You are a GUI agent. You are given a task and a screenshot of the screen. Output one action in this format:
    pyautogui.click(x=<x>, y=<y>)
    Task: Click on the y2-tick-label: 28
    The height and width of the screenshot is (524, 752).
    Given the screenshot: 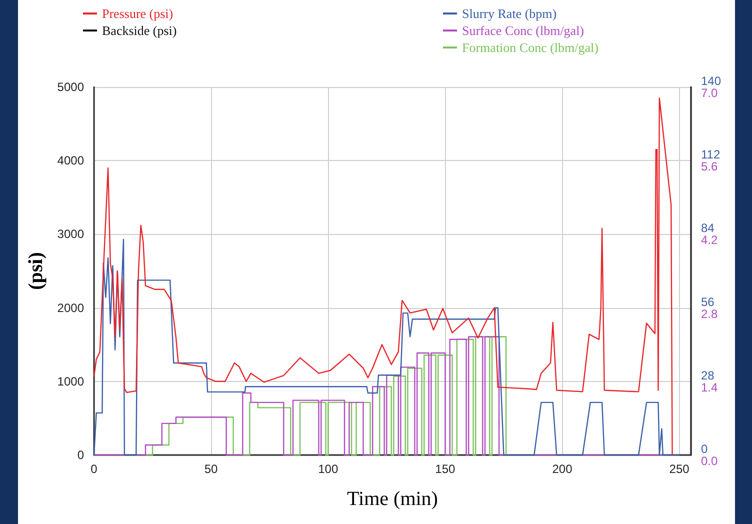 What is the action you would take?
    pyautogui.click(x=708, y=375)
    